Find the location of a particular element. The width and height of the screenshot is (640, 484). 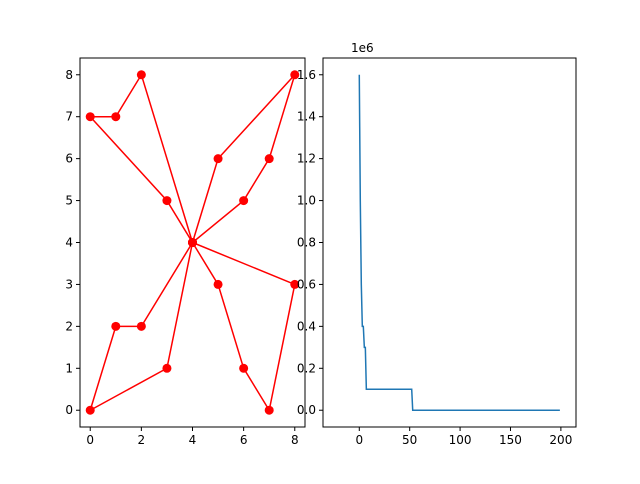

y-tick-label: 0.2 is located at coordinates (306, 368).